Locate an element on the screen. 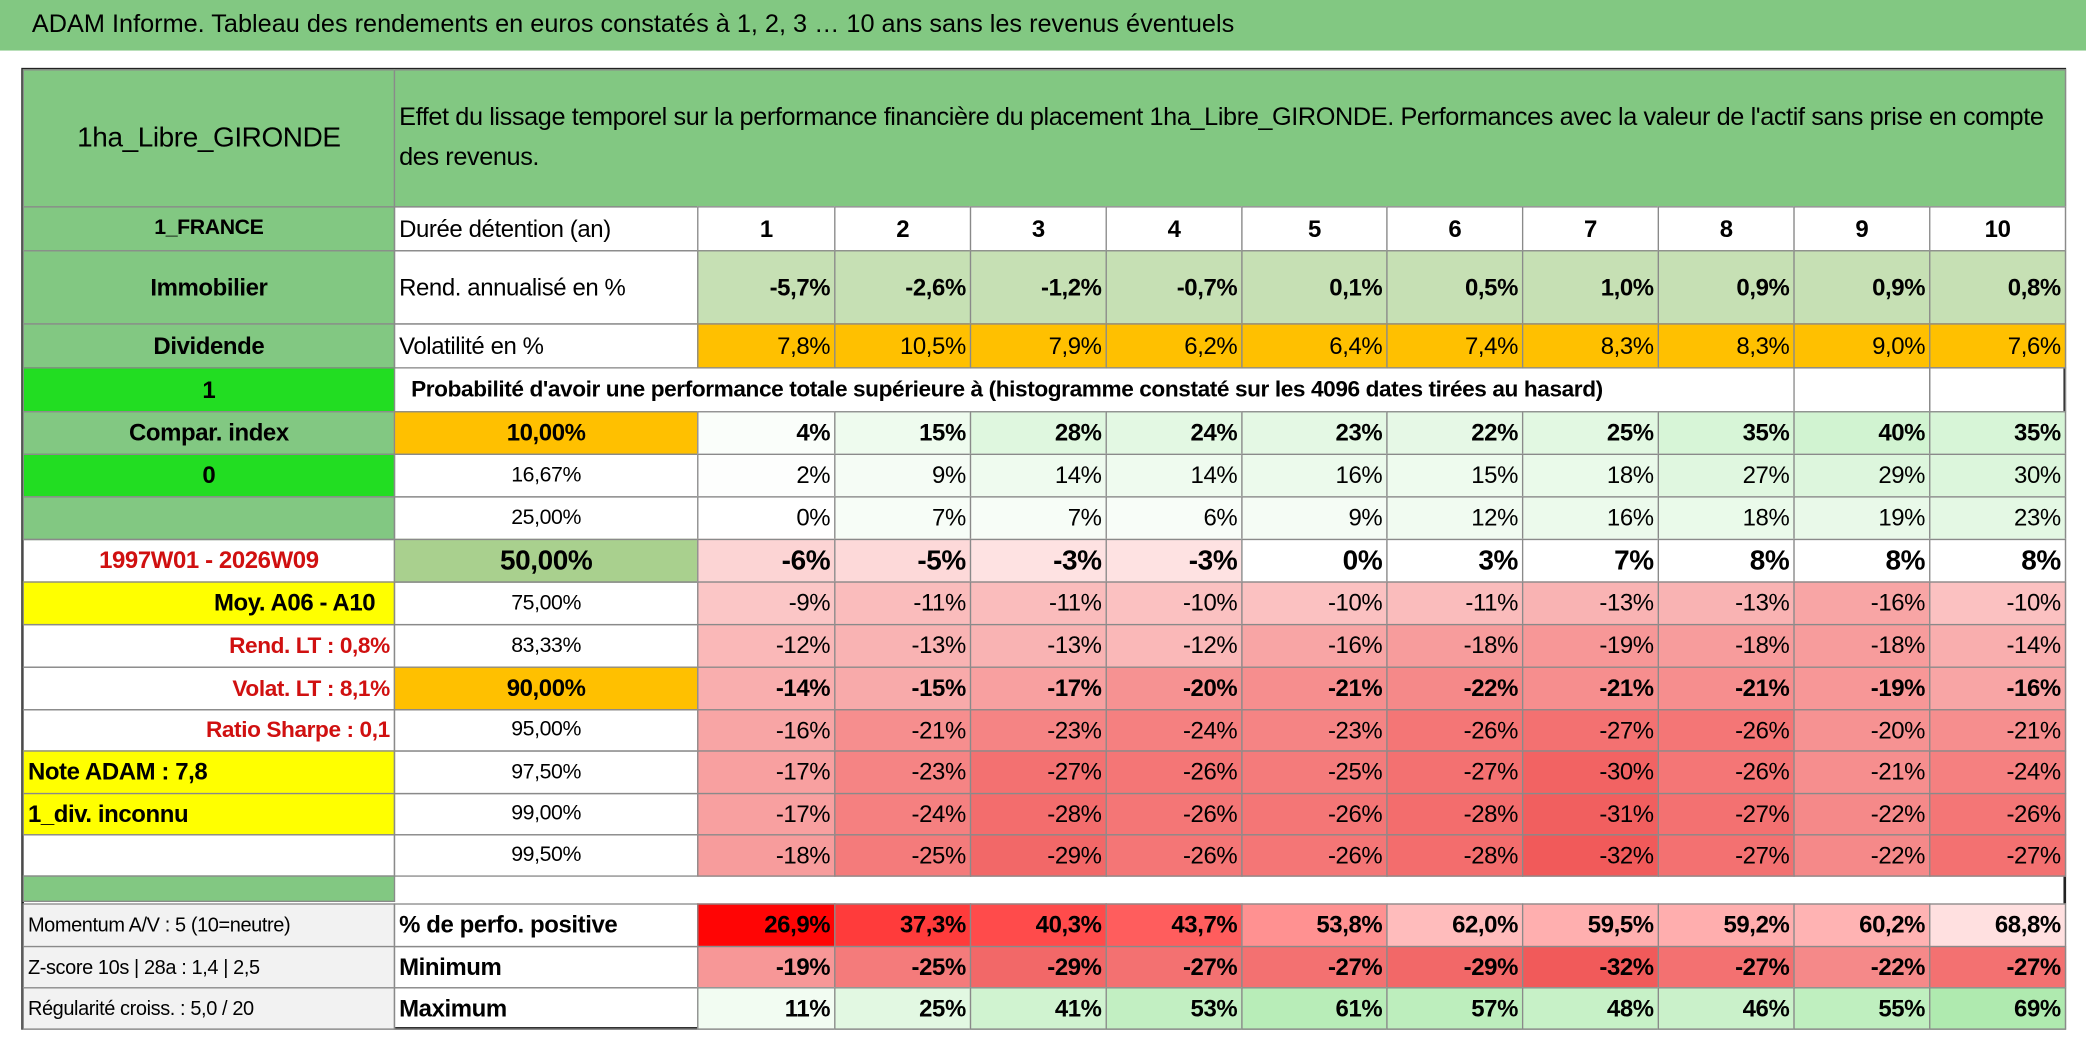 The height and width of the screenshot is (1044, 2086). row-header: Immobilier is located at coordinates (209, 287).